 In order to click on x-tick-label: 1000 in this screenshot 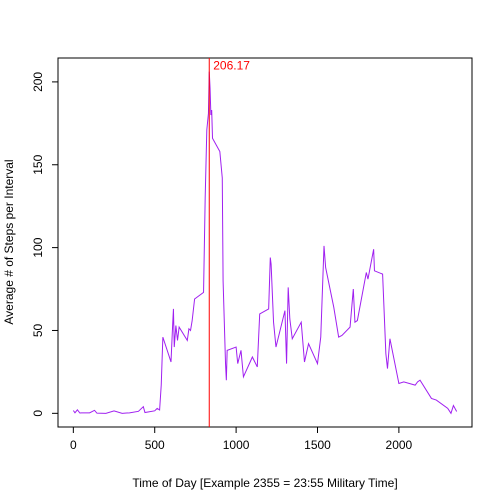, I will do `click(236, 445)`.